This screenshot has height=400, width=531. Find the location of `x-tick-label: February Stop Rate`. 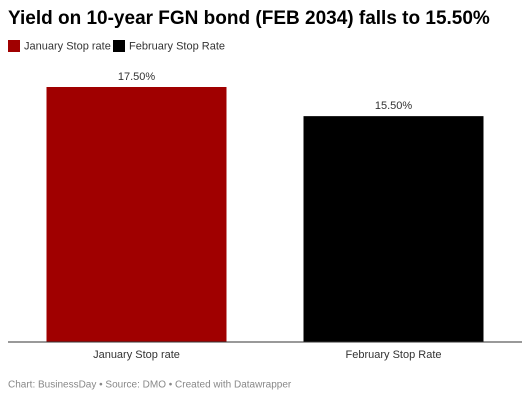

x-tick-label: February Stop Rate is located at coordinates (394, 355).